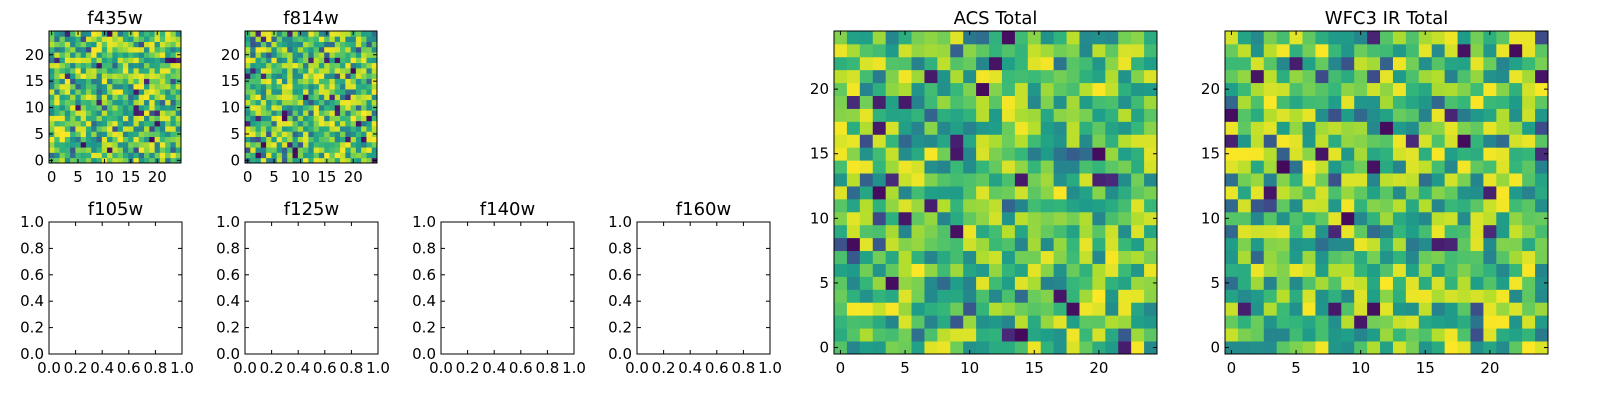 This screenshot has height=400, width=1600. Describe the element at coordinates (424, 301) in the screenshot. I see `y-tick-label: 0.4` at that location.